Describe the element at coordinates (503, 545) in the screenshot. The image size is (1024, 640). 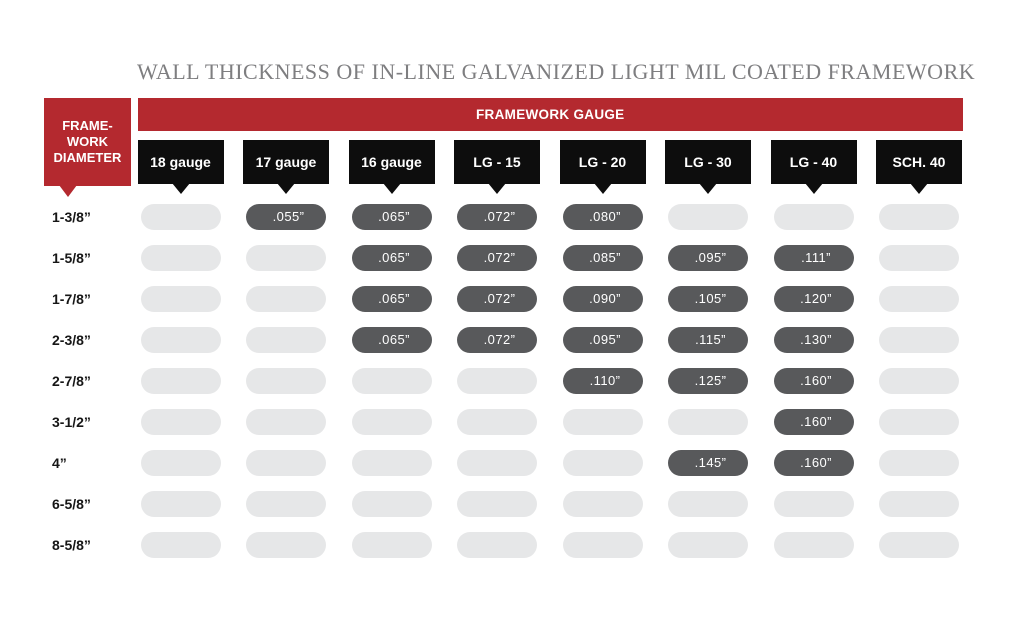
I see `table-row: 8-5/8”` at that location.